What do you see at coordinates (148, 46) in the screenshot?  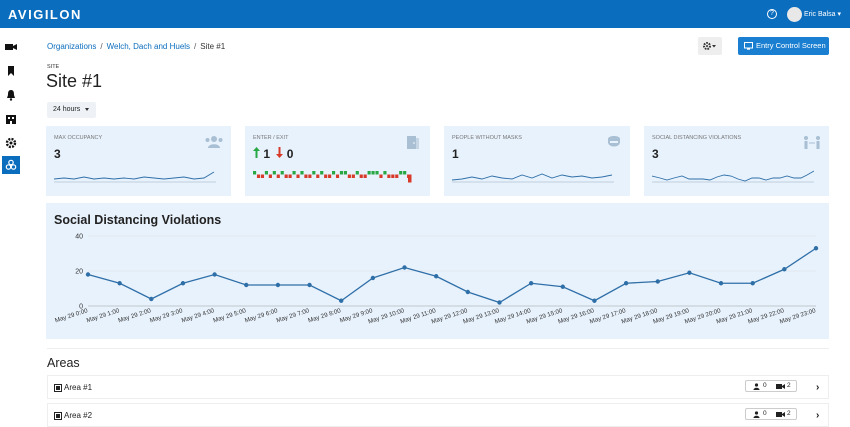 I see `breadcrumb-organization: Welch, Dach and Huels` at bounding box center [148, 46].